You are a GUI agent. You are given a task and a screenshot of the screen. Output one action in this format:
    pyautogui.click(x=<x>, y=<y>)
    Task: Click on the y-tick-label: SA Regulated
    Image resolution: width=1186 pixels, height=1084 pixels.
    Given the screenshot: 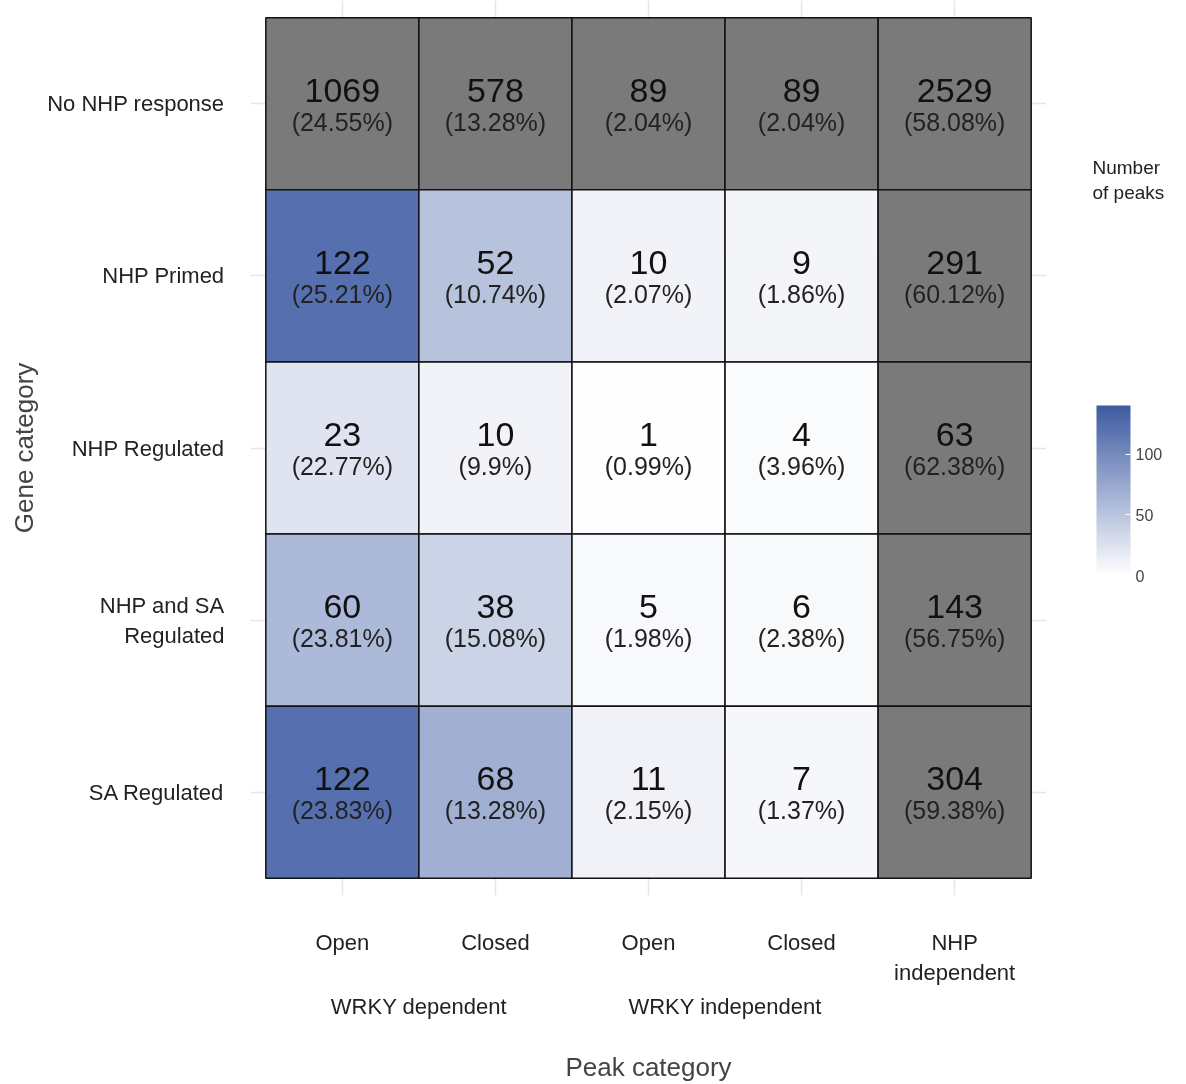 What is the action you would take?
    pyautogui.click(x=156, y=792)
    